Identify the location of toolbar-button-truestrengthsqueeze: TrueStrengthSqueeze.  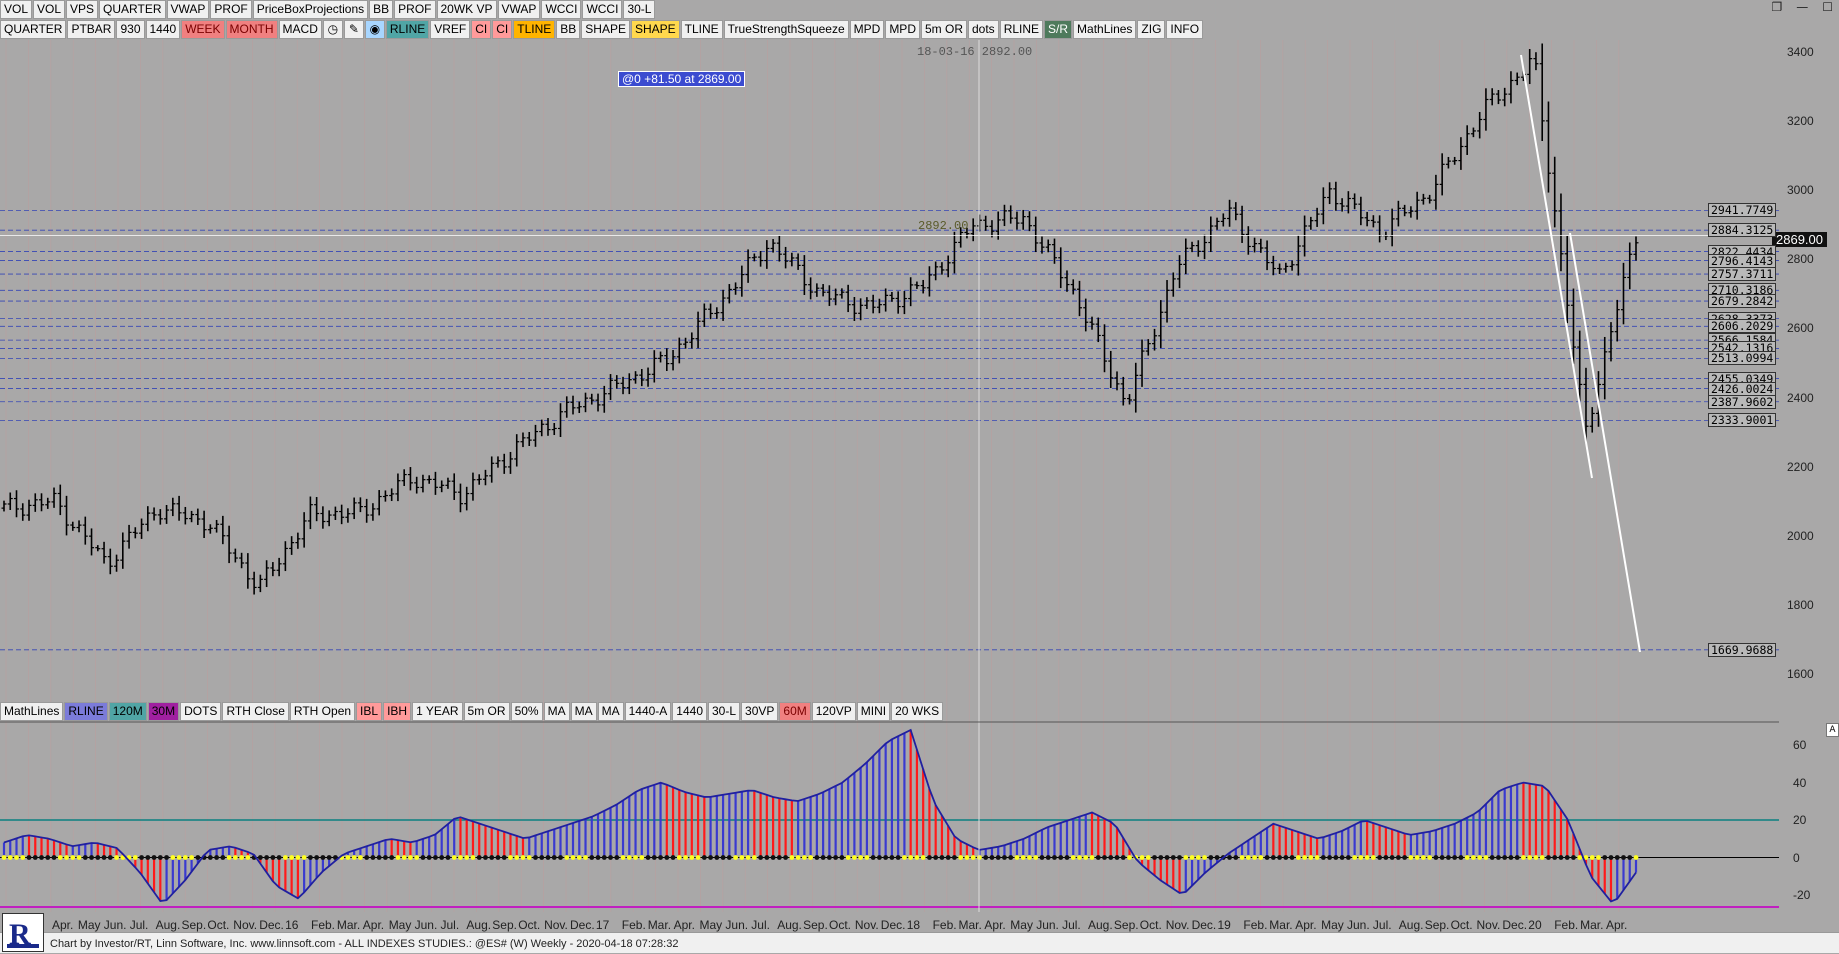
(786, 29).